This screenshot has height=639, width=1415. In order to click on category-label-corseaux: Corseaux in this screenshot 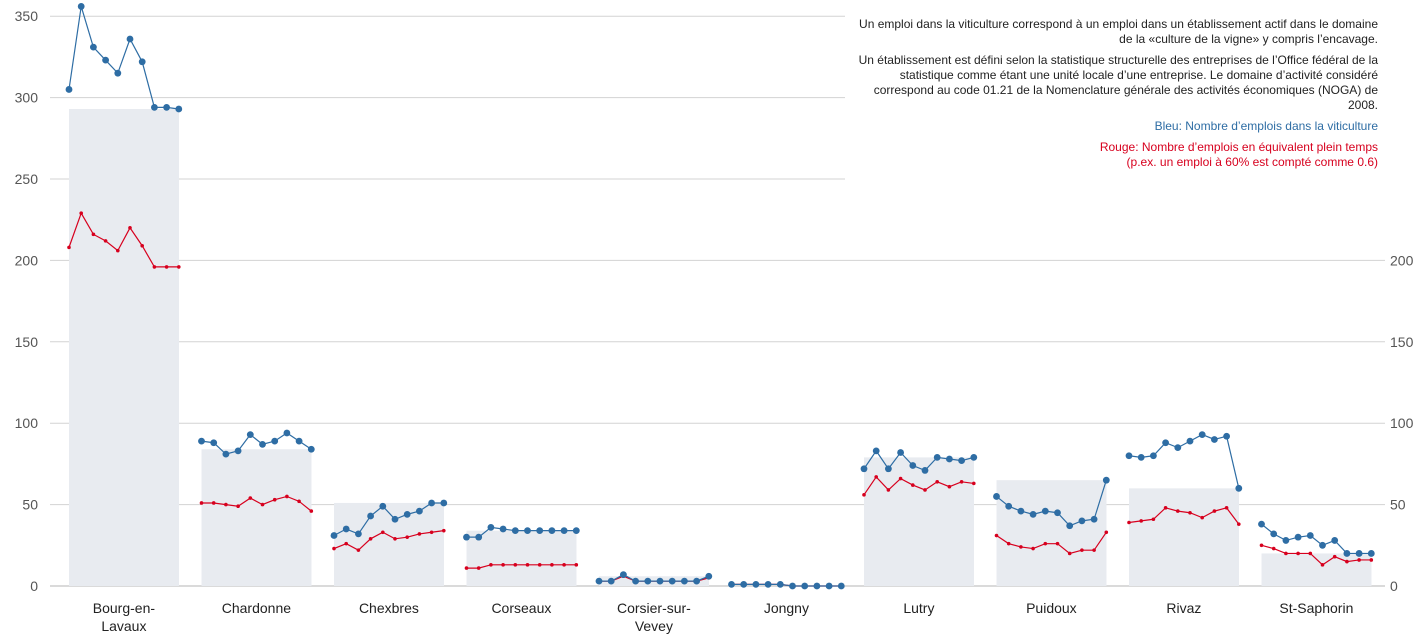, I will do `click(521, 608)`.